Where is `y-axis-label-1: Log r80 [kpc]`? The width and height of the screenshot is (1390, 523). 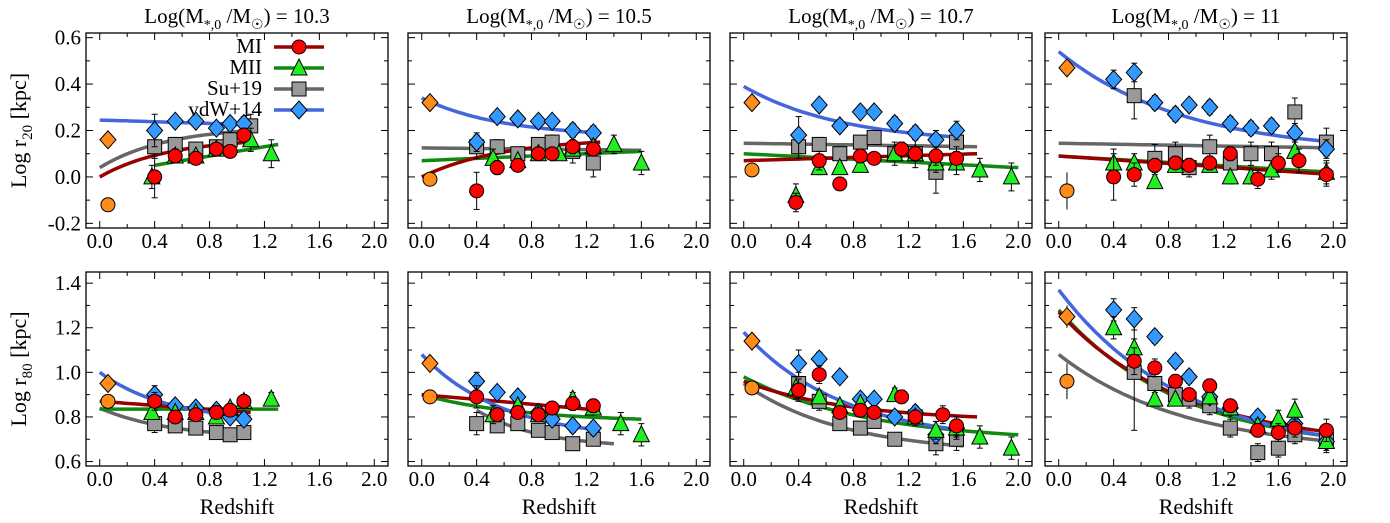
y-axis-label-1: Log r80 [kpc] is located at coordinates (21, 368).